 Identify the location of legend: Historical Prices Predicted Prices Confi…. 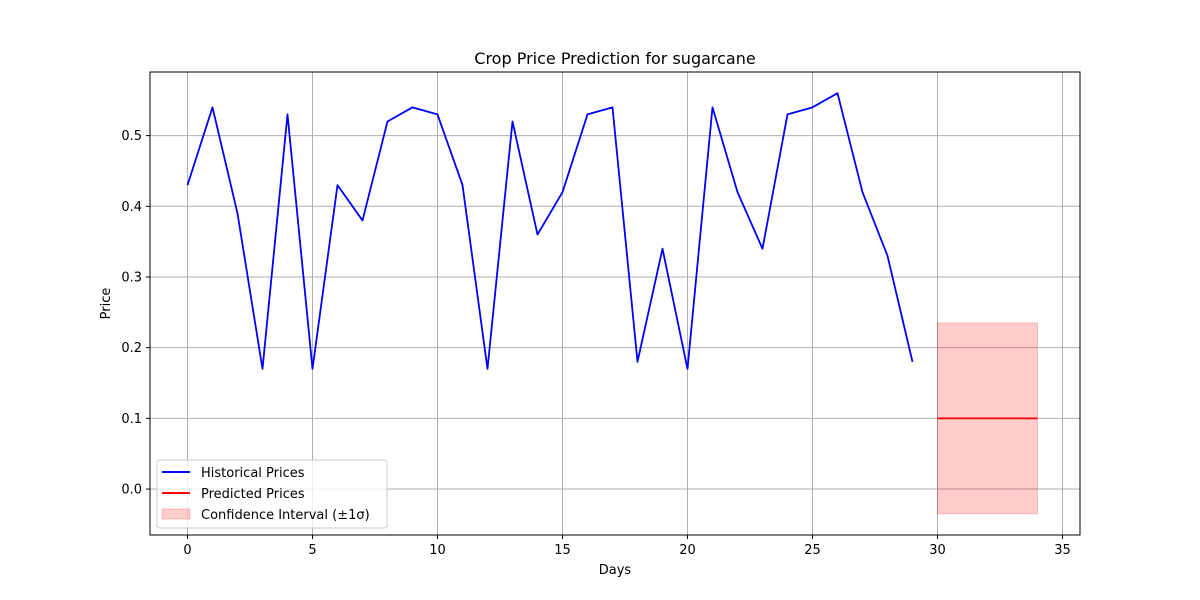
(272, 494).